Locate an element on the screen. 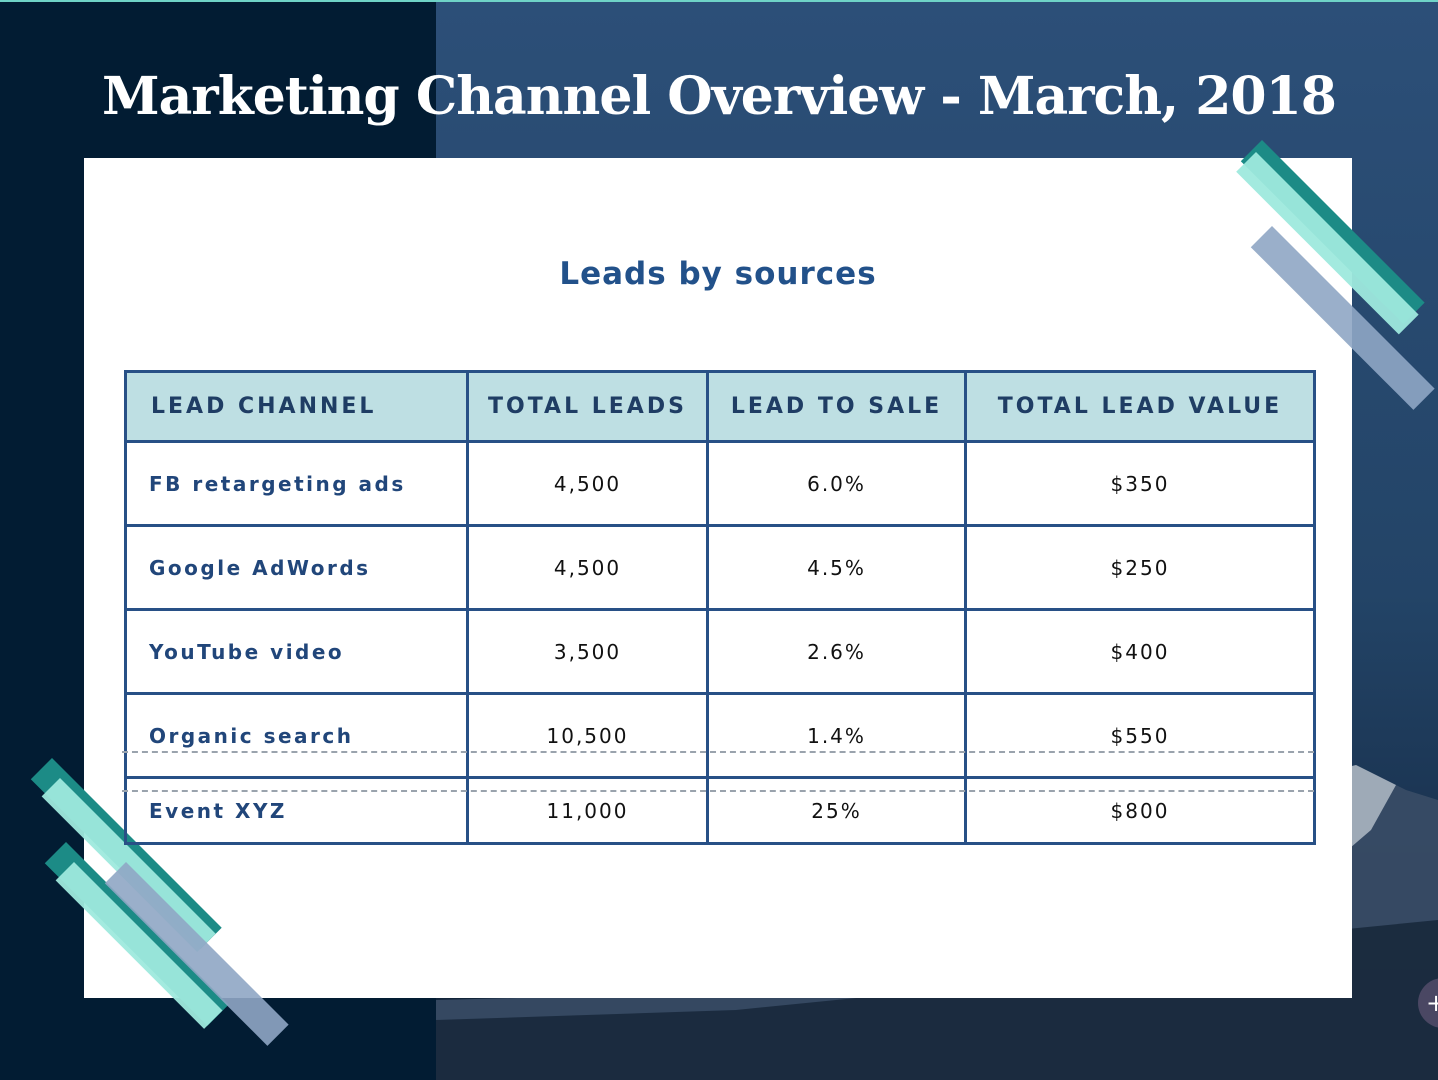  header-total-lead-value: TOTAL LEAD VALUE is located at coordinates (1140, 406).